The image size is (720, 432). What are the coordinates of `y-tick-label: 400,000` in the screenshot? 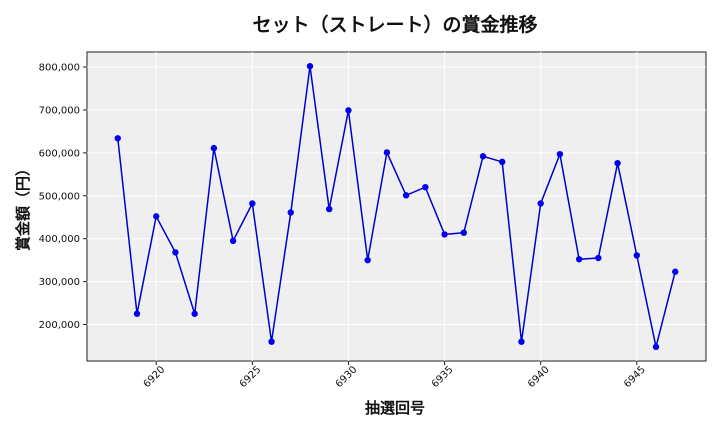 It's located at (59, 239).